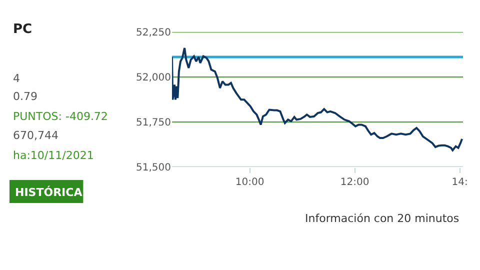 Image resolution: width=480 pixels, height=270 pixels. Describe the element at coordinates (153, 78) in the screenshot. I see `y-tick-label: 52,000` at that location.